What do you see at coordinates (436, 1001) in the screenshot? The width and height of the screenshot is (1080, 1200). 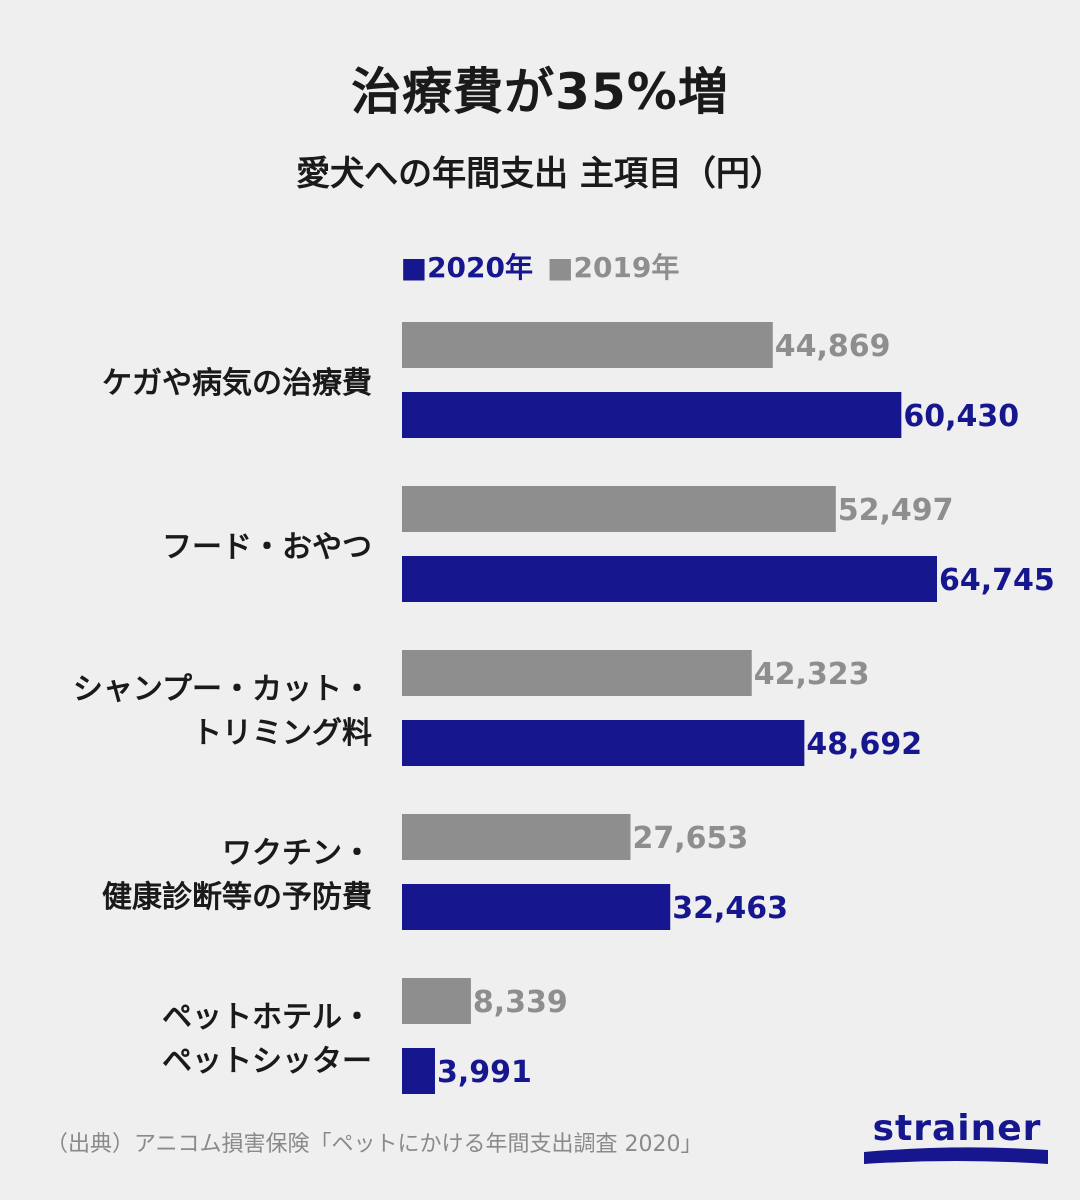 I see `bar-2019年-4` at bounding box center [436, 1001].